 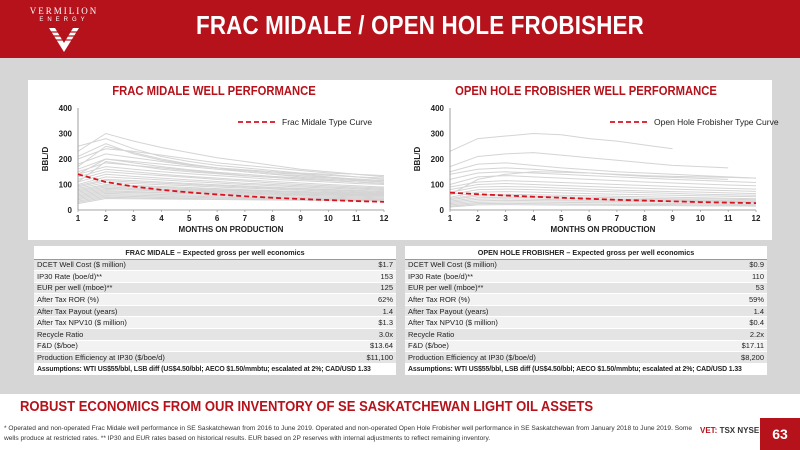 I want to click on page-title: FRAC MIDALE / OPEN HOLE FROBISHER, so click(x=420, y=25).